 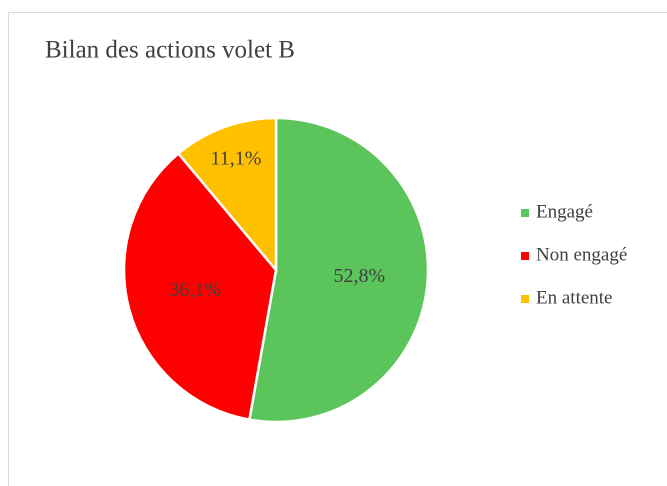 What do you see at coordinates (574, 297) in the screenshot?
I see `legend-label: En attente` at bounding box center [574, 297].